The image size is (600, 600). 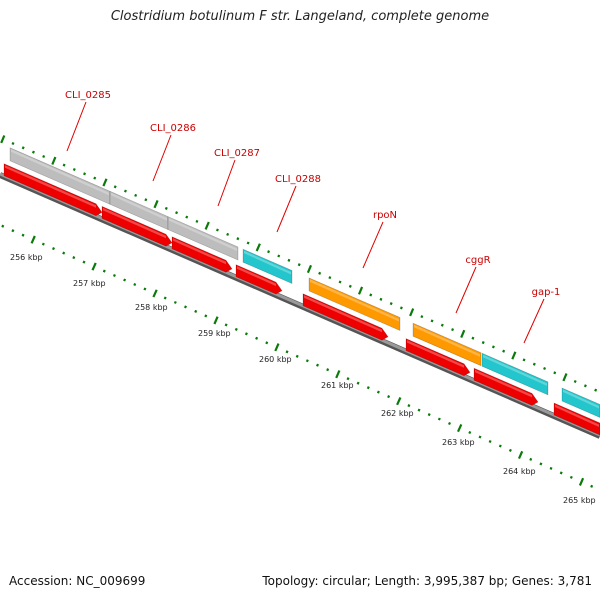 I want to click on scale-label: 265 kbp, so click(x=579, y=500).